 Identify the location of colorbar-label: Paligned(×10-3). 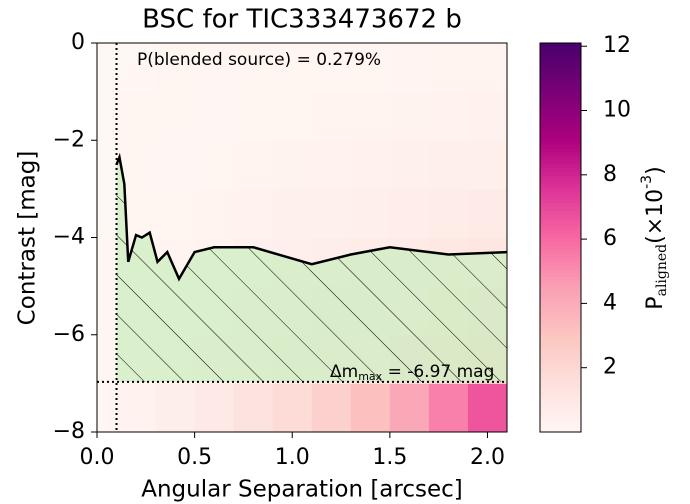
(654, 237).